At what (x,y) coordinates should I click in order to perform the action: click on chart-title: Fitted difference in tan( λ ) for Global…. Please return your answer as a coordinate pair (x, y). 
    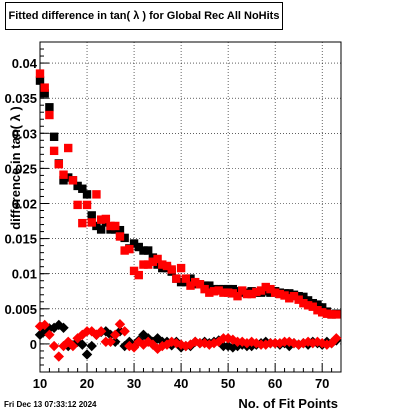
    Looking at the image, I should click on (144, 16).